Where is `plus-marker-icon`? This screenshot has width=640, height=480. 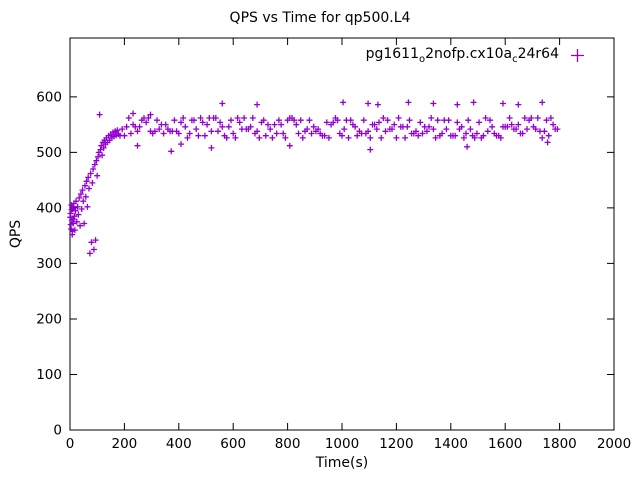
plus-marker-icon is located at coordinates (577, 55).